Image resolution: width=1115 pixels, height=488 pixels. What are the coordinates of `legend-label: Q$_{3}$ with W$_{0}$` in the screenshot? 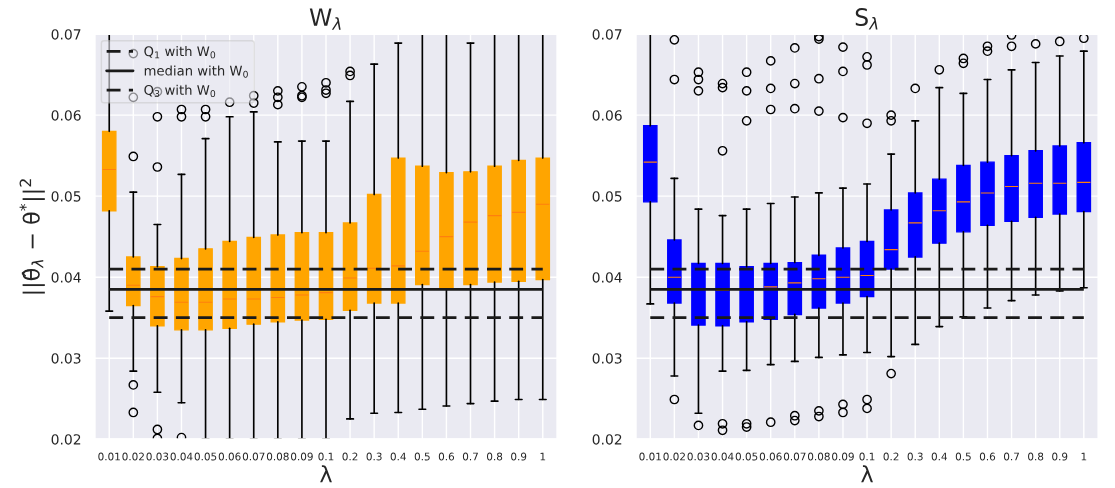 It's located at (180, 91).